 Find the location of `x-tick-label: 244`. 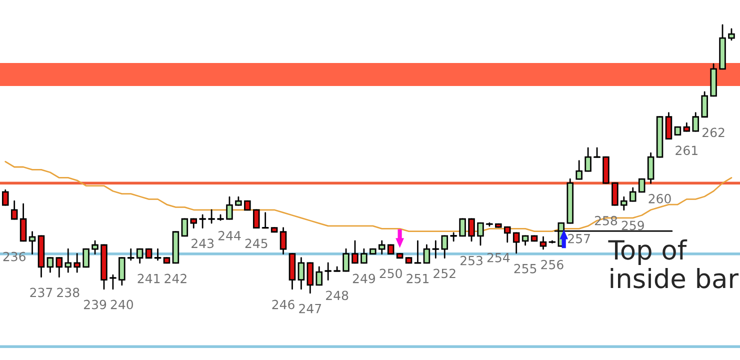

x-tick-label: 244 is located at coordinates (229, 235).